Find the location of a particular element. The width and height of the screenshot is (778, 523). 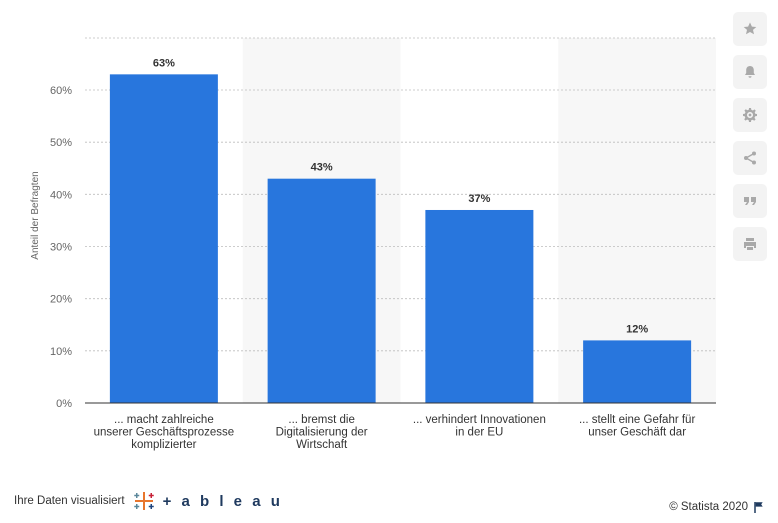

quote-icon is located at coordinates (750, 201).